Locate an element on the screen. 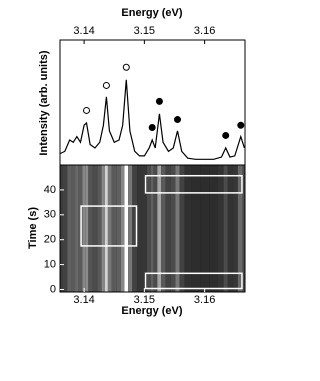 The height and width of the screenshot is (381, 320). y-tick-label: 20 is located at coordinates (50, 240).